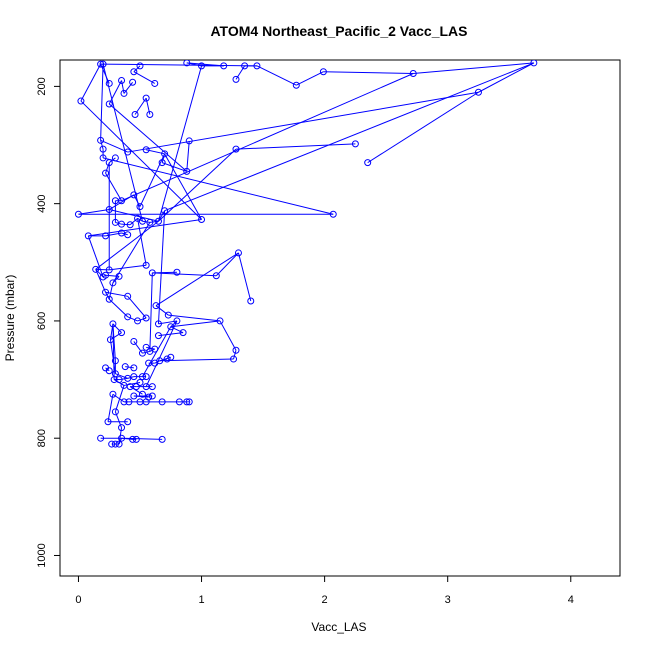  I want to click on y-tick-label: 400, so click(42, 203).